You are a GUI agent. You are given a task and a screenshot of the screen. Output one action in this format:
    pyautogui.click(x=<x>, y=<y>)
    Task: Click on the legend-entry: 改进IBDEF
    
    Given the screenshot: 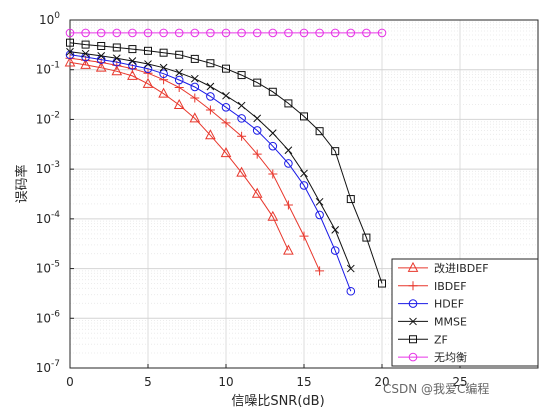 What is the action you would take?
    pyautogui.click(x=443, y=268)
    